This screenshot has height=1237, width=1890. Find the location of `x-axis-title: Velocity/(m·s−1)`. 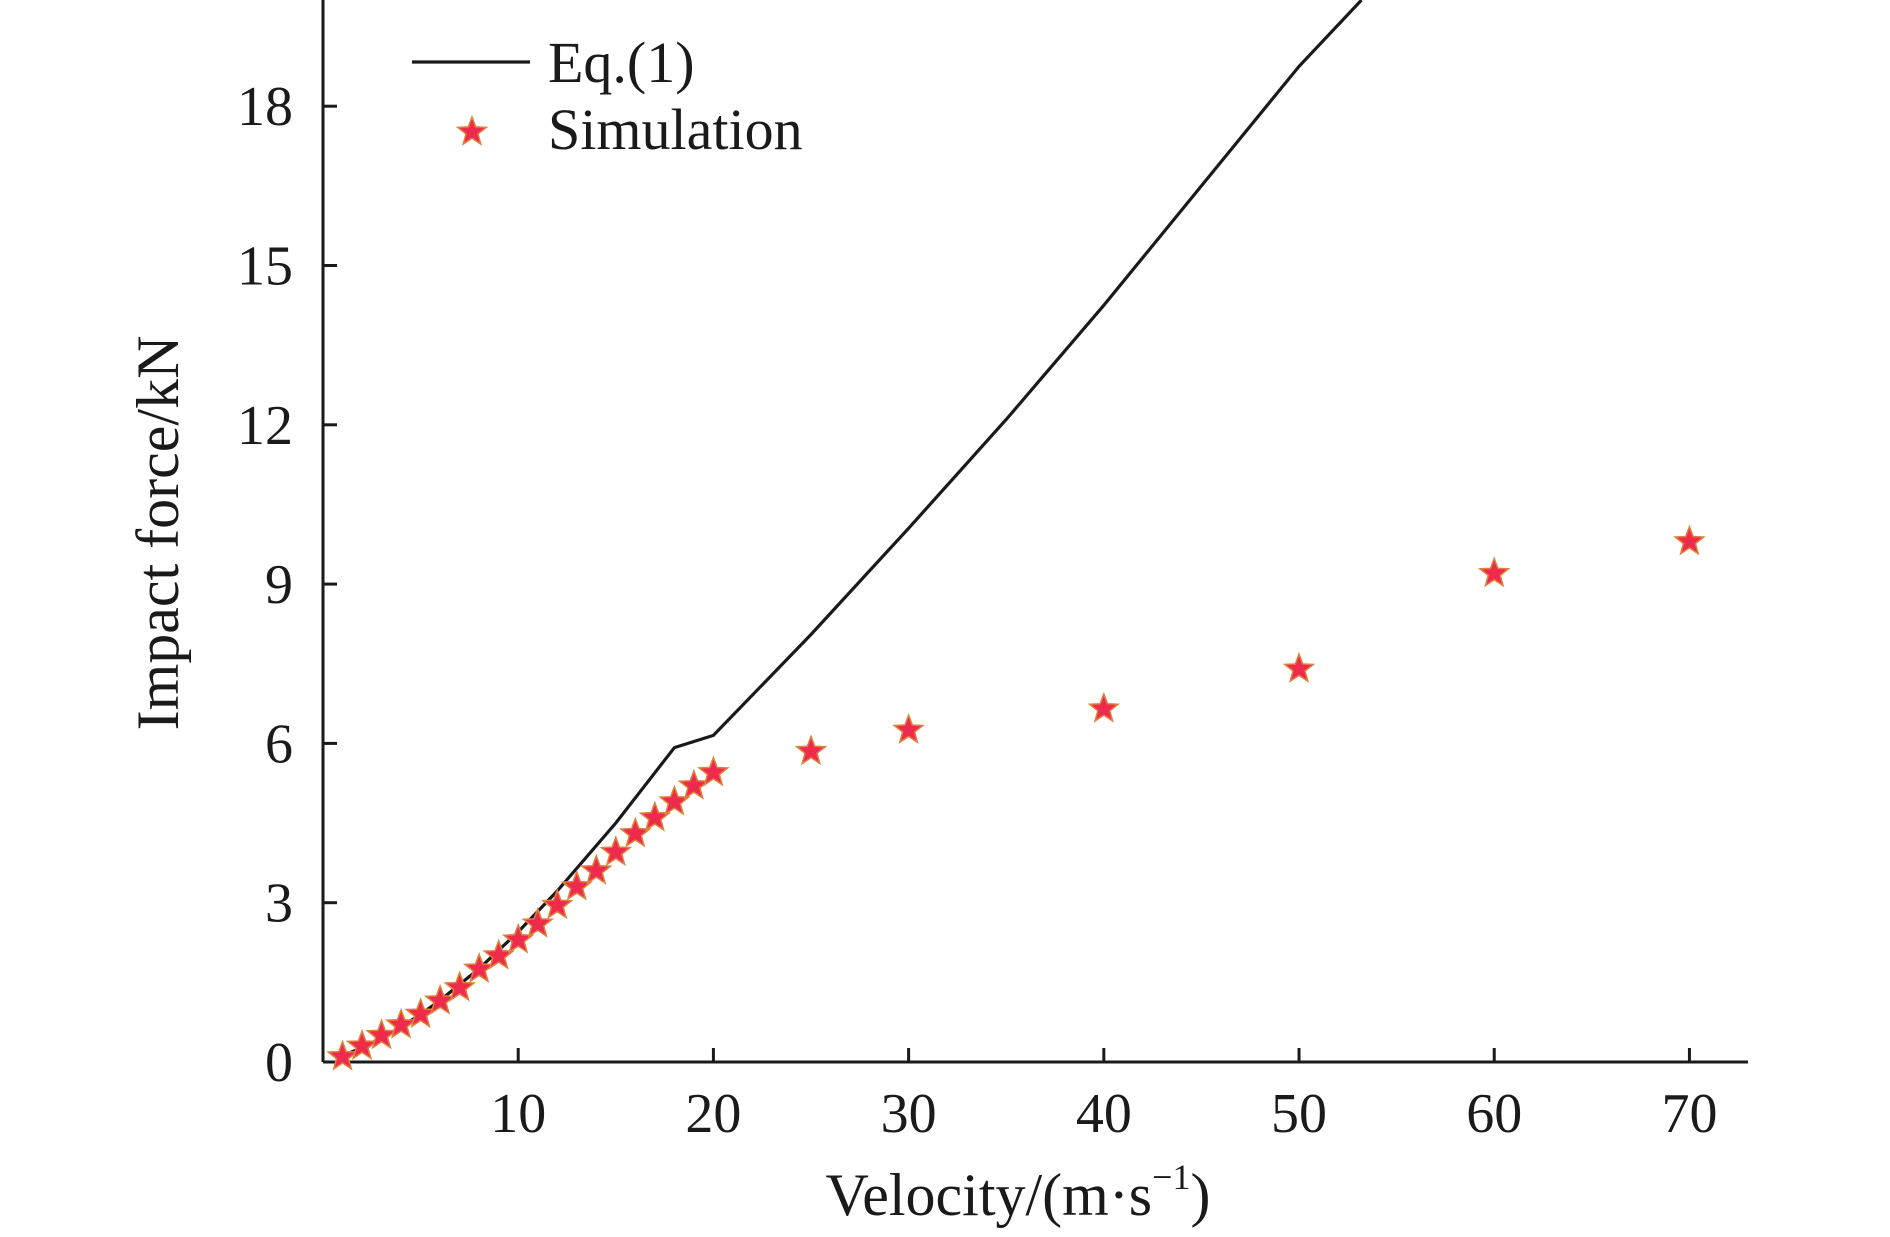

x-axis-title: Velocity/(m·s−1) is located at coordinates (1018, 1192).